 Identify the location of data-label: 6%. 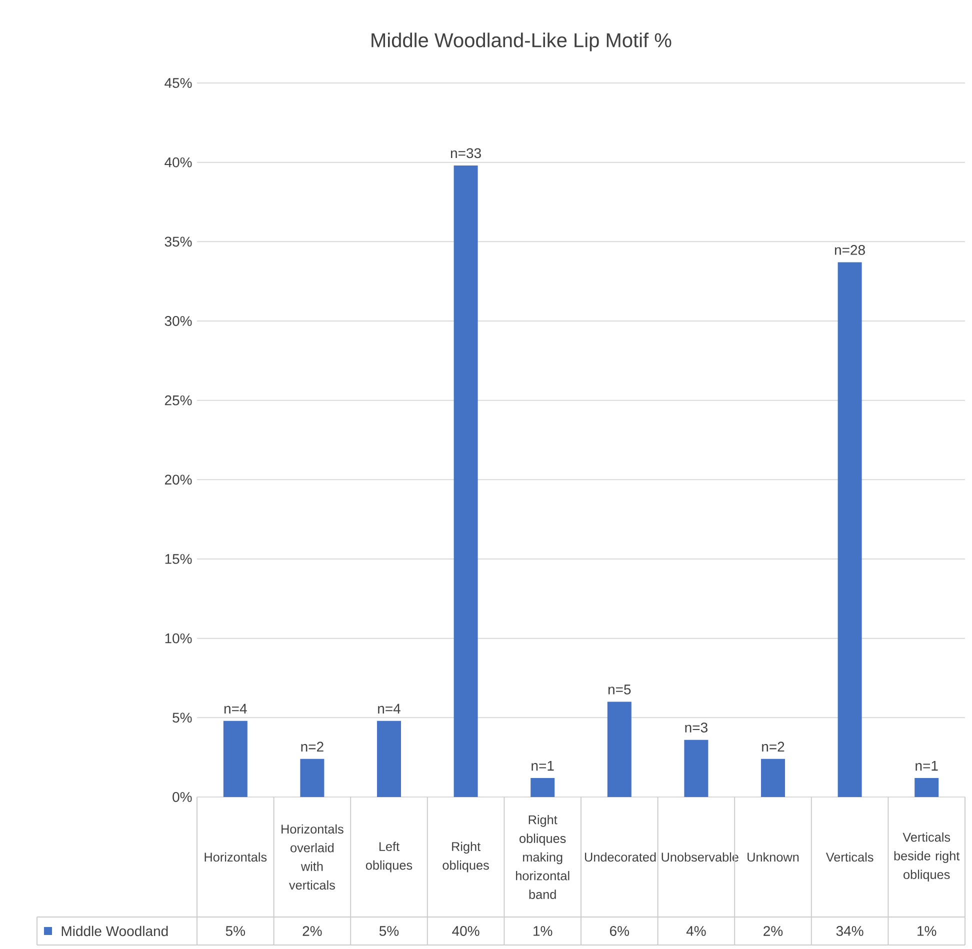
(620, 931).